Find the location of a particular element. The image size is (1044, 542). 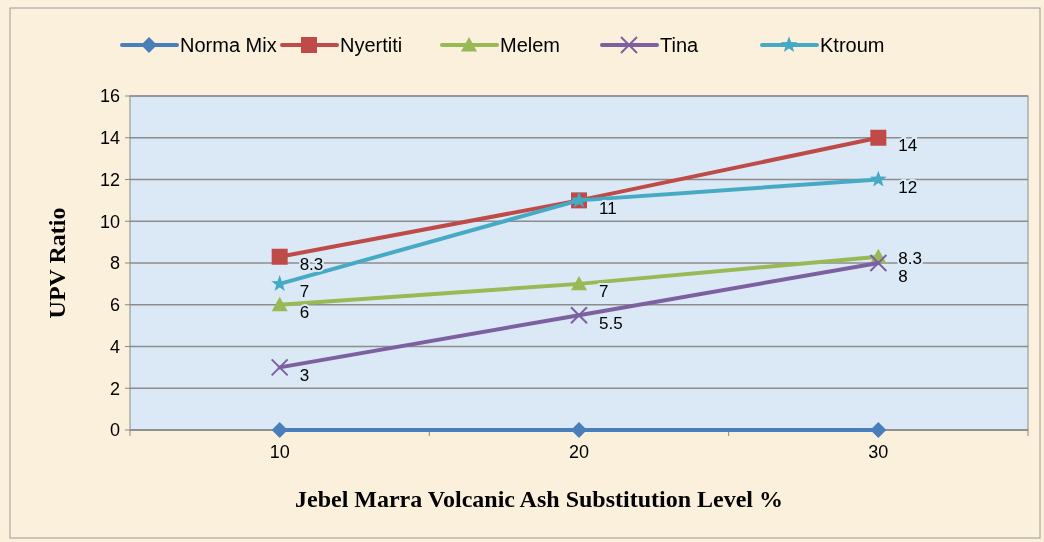

y-tick-label: 16 is located at coordinates (109, 96).